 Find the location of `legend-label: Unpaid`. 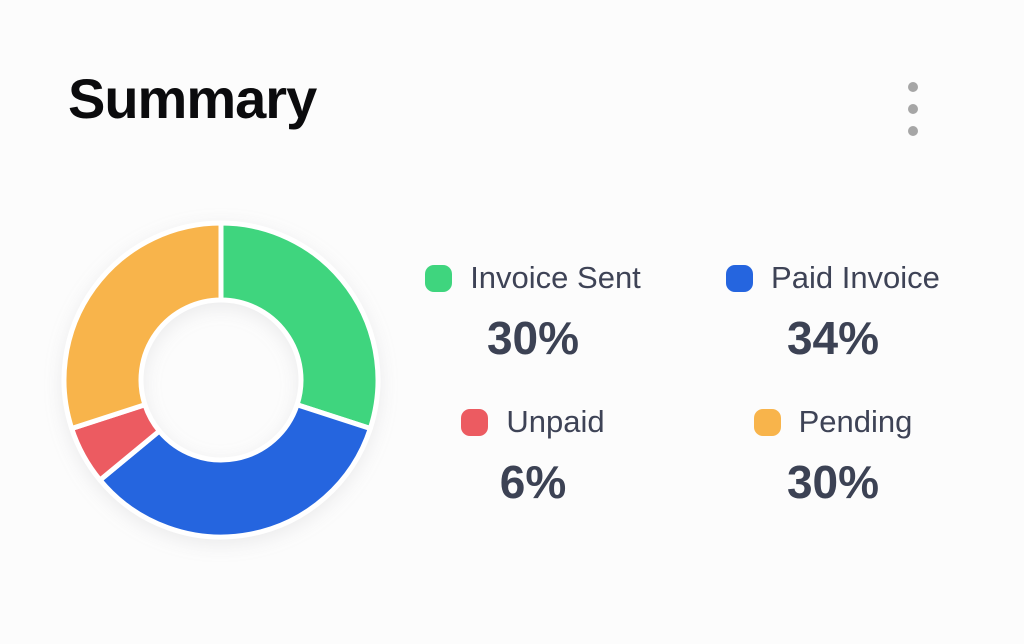

legend-label: Unpaid is located at coordinates (555, 421).